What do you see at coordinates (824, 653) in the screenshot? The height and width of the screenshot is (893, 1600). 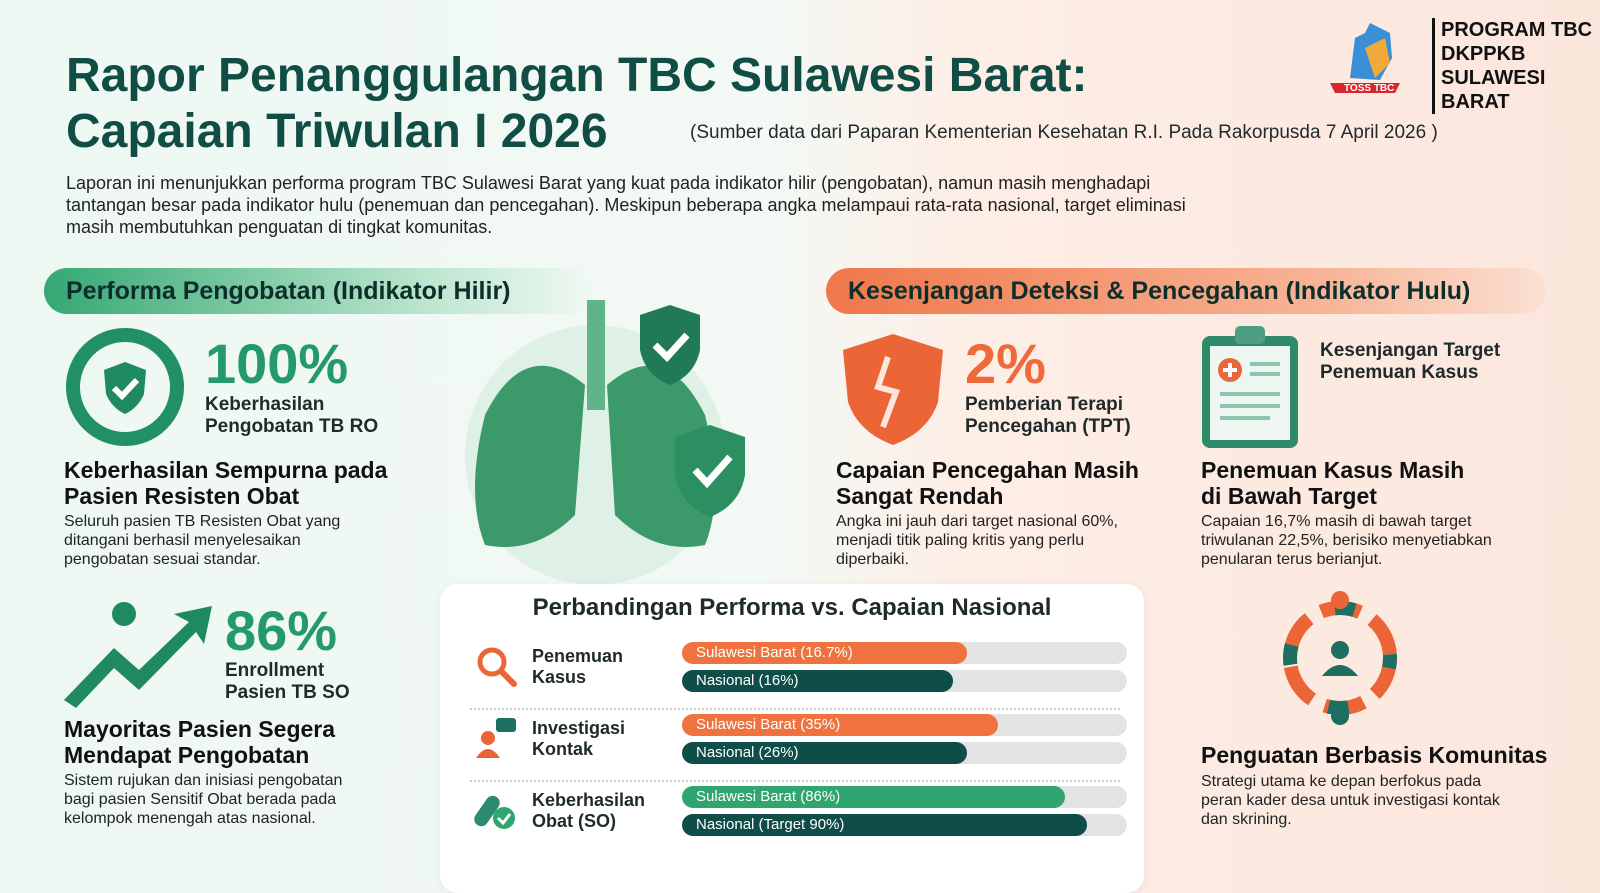 I see `bar-sulawesi-barat: Sulawesi Barat (16.7%)` at bounding box center [824, 653].